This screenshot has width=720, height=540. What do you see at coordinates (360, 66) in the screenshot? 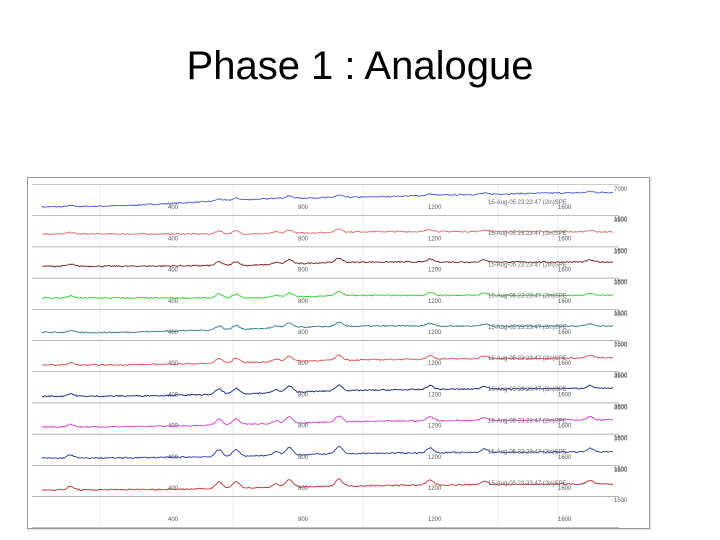
I see `slide-title: Phase 1 : Analogue` at bounding box center [360, 66].